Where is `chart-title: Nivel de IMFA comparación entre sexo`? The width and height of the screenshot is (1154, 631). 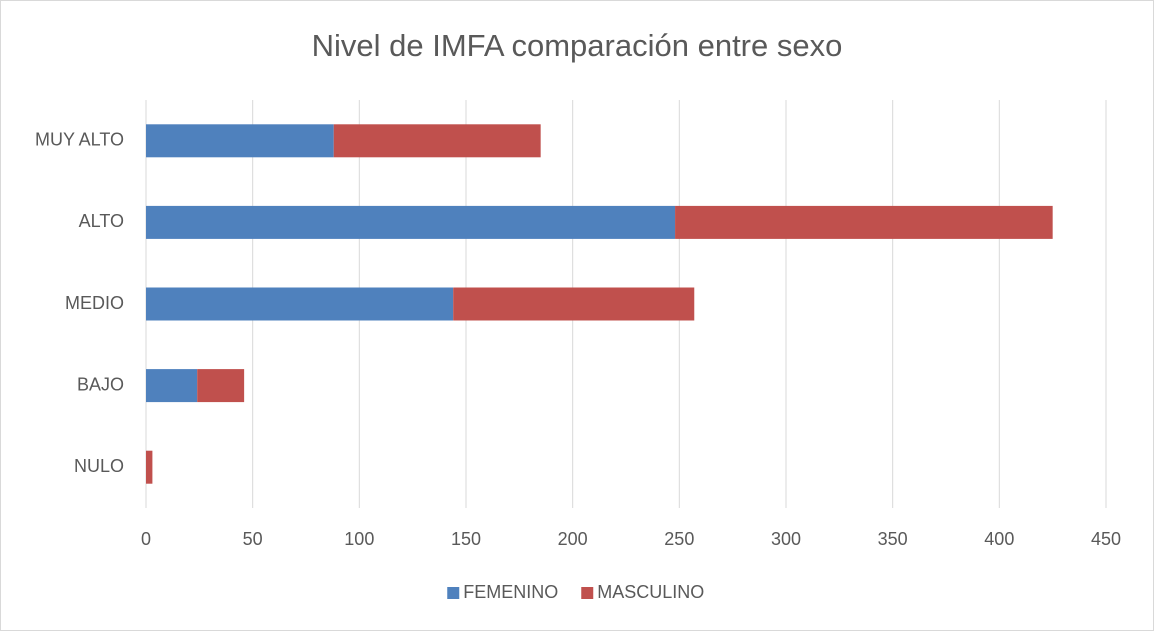 chart-title: Nivel de IMFA comparación entre sexo is located at coordinates (577, 45).